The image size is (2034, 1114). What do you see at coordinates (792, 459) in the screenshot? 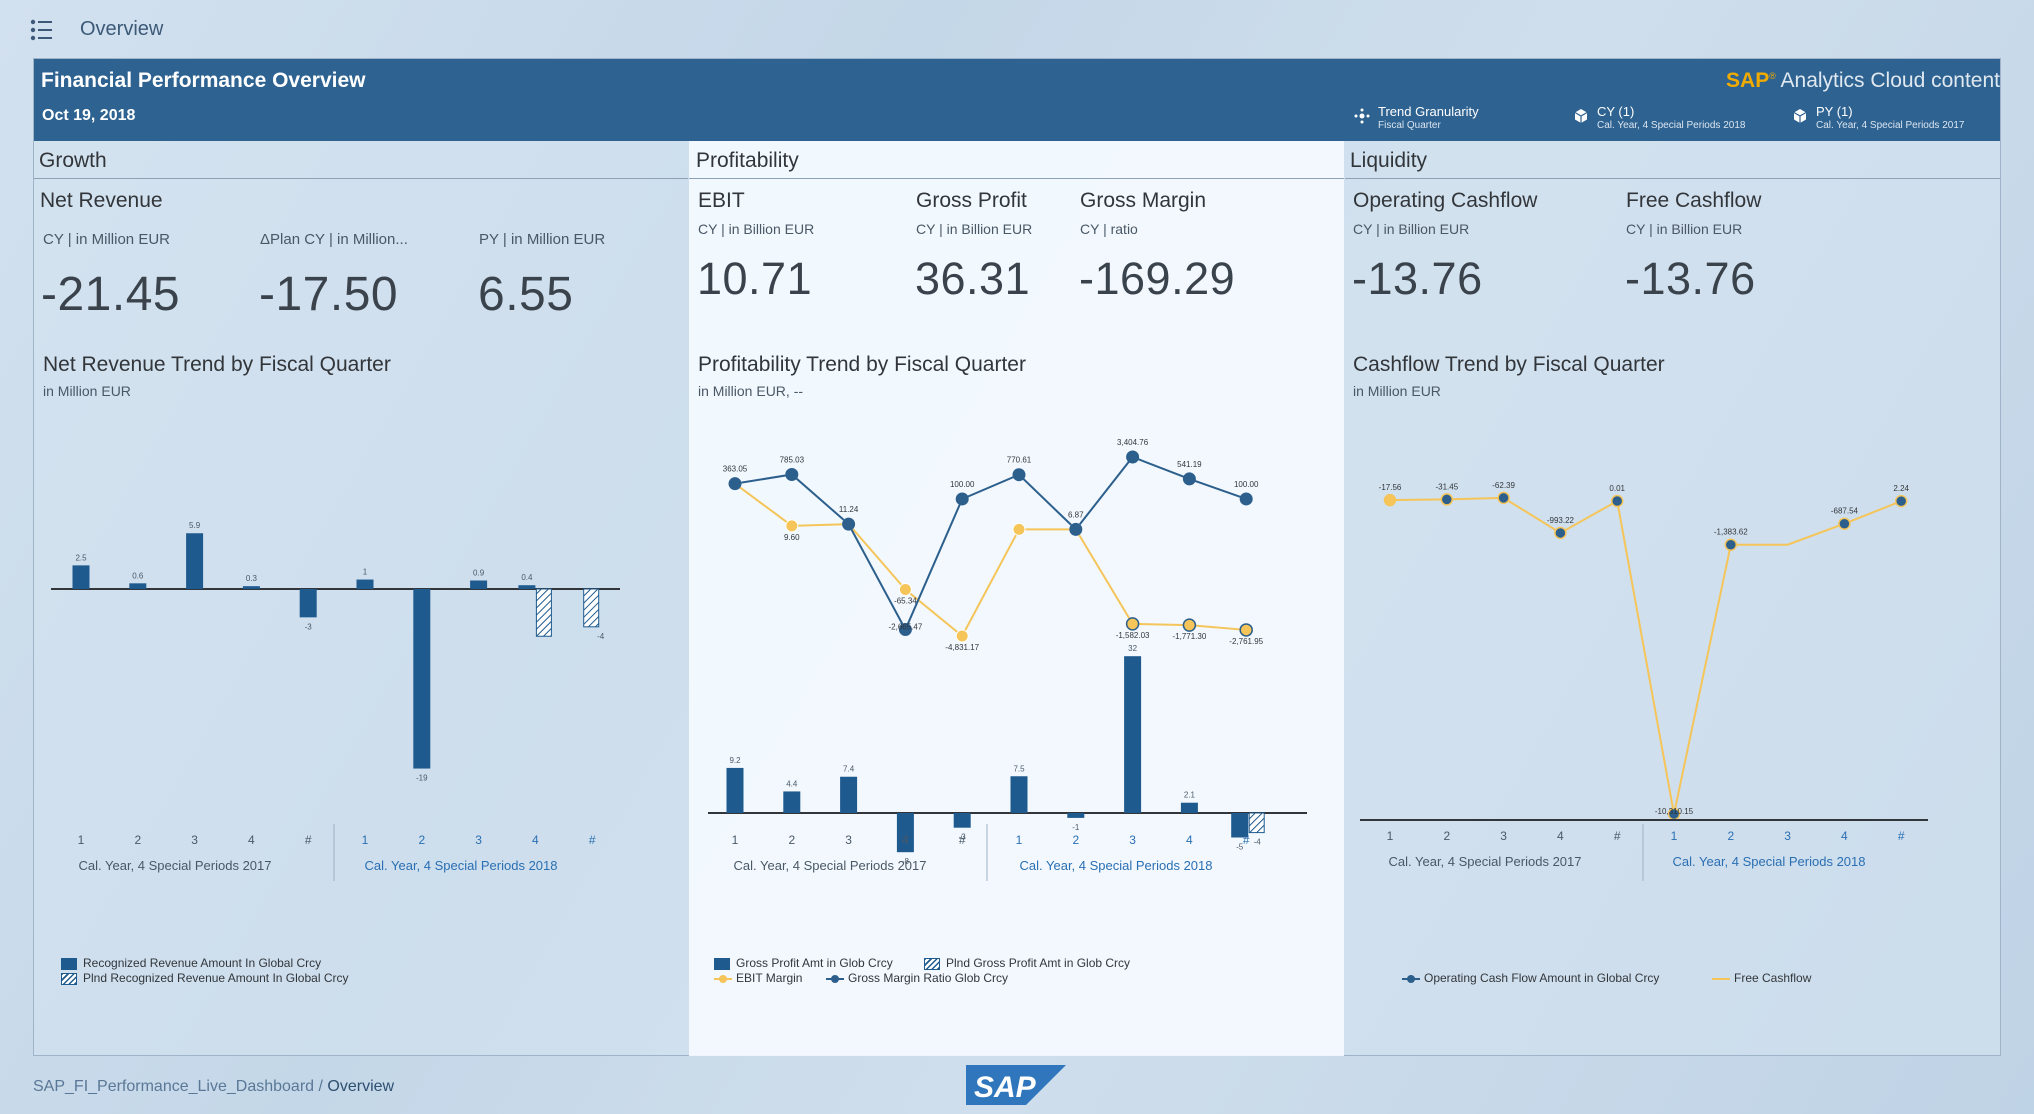
I see `data-label: 785.03` at bounding box center [792, 459].